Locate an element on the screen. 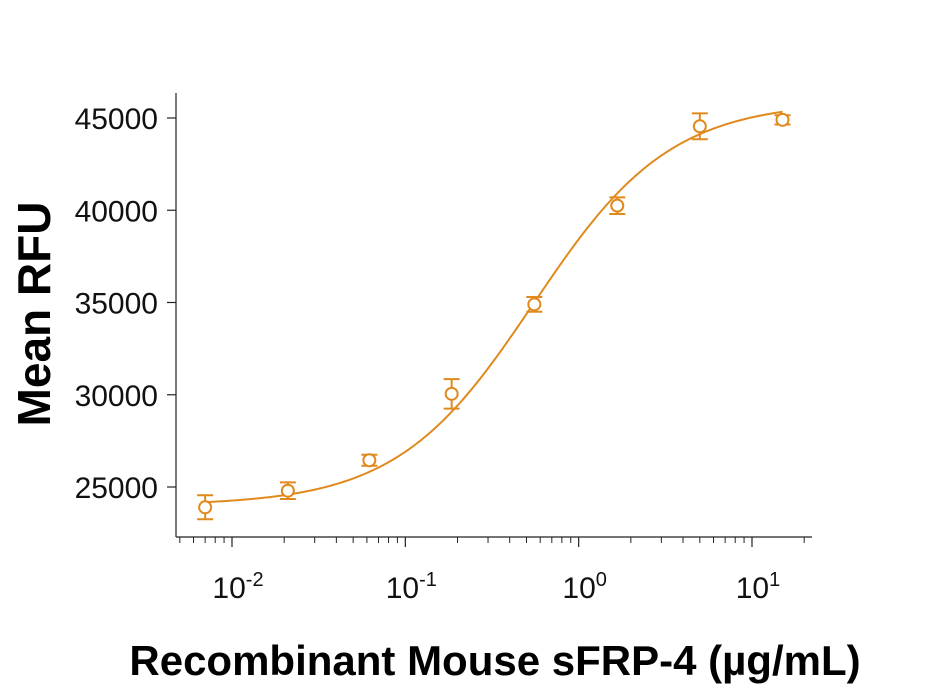  y-ticks: 25000 30000 35000 40000 45000 is located at coordinates (125, 304).